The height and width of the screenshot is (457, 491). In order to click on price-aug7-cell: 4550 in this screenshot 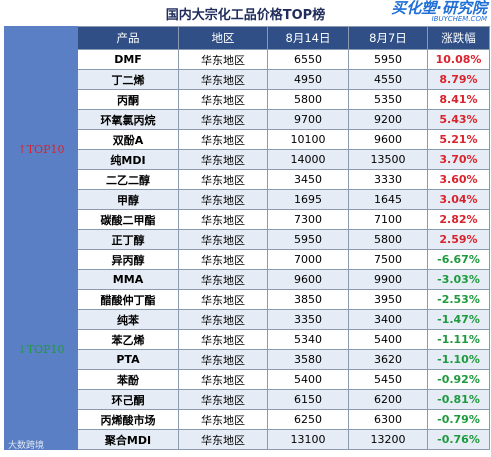, I will do `click(388, 79)`.